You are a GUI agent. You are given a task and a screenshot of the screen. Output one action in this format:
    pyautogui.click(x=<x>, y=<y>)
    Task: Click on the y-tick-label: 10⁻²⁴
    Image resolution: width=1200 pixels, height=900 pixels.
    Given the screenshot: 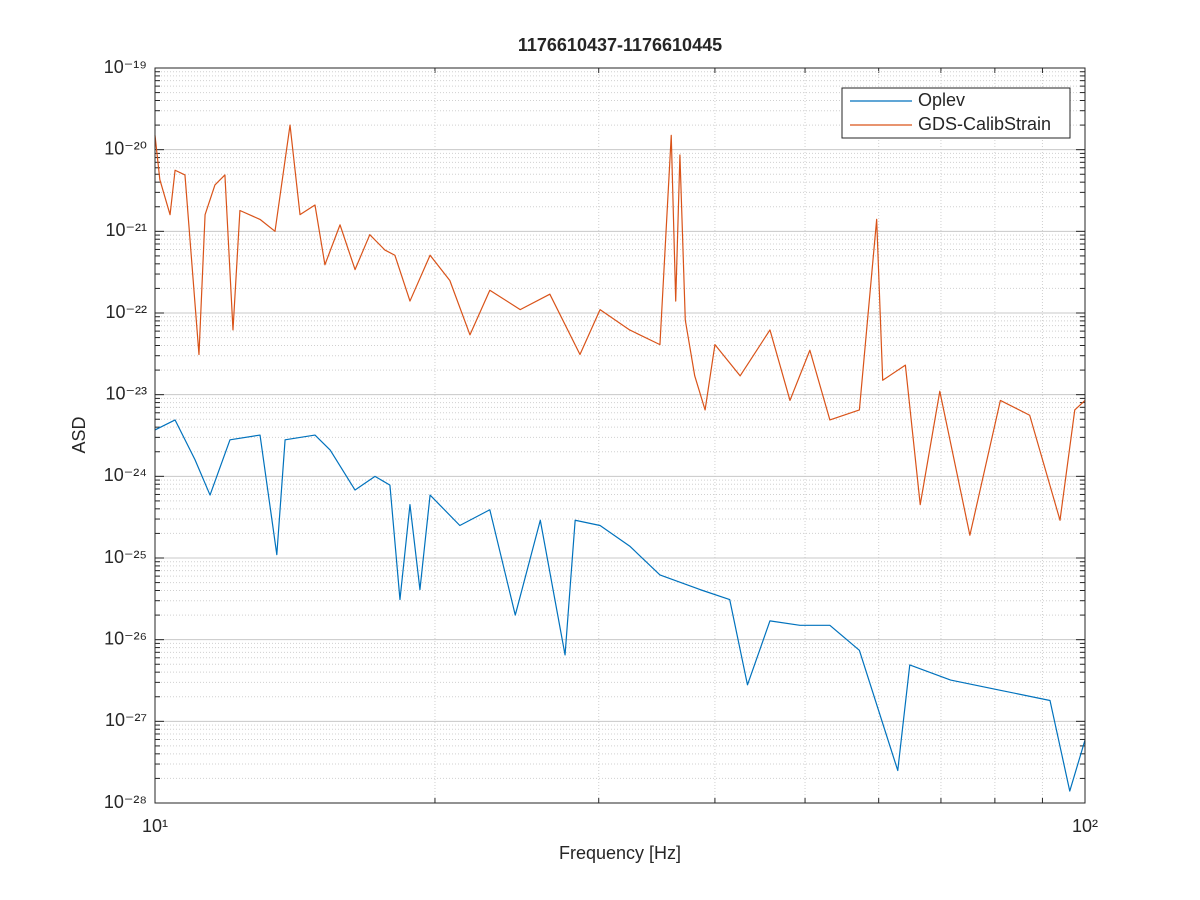 What is the action you would take?
    pyautogui.click(x=125, y=475)
    